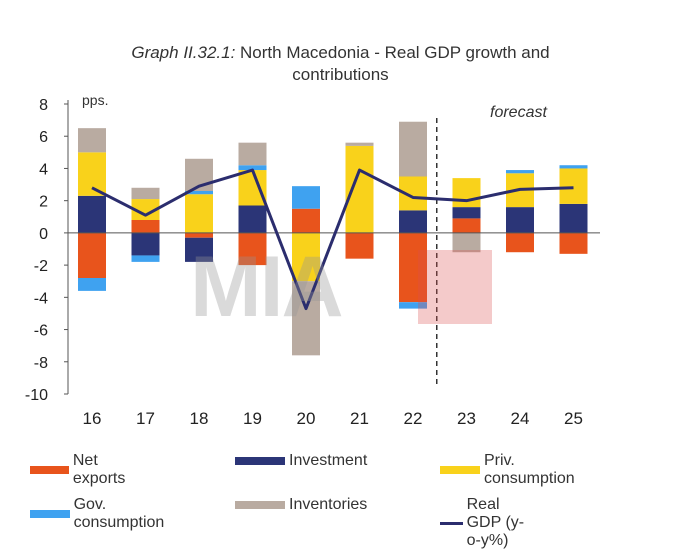 The image size is (681, 558). I want to click on legend-item: Priv. consumption, so click(512, 470).